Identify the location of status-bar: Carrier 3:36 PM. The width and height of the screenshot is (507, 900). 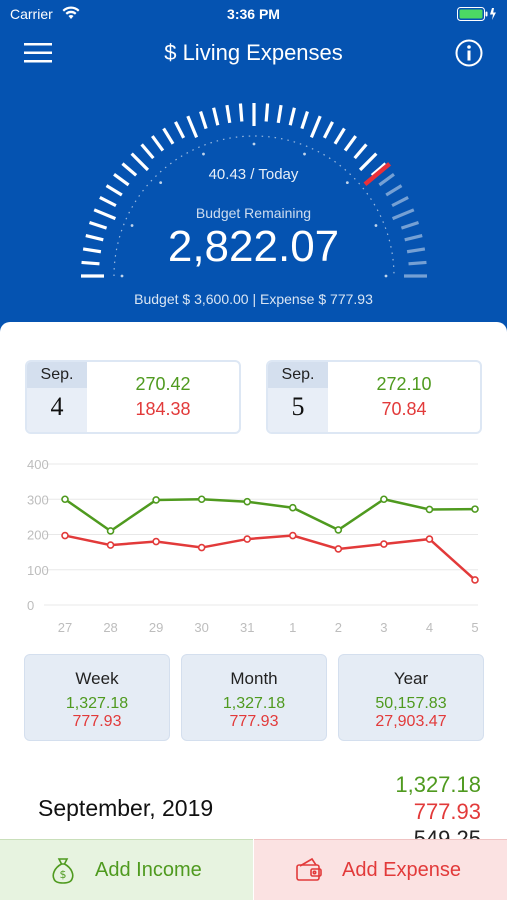
(253, 14).